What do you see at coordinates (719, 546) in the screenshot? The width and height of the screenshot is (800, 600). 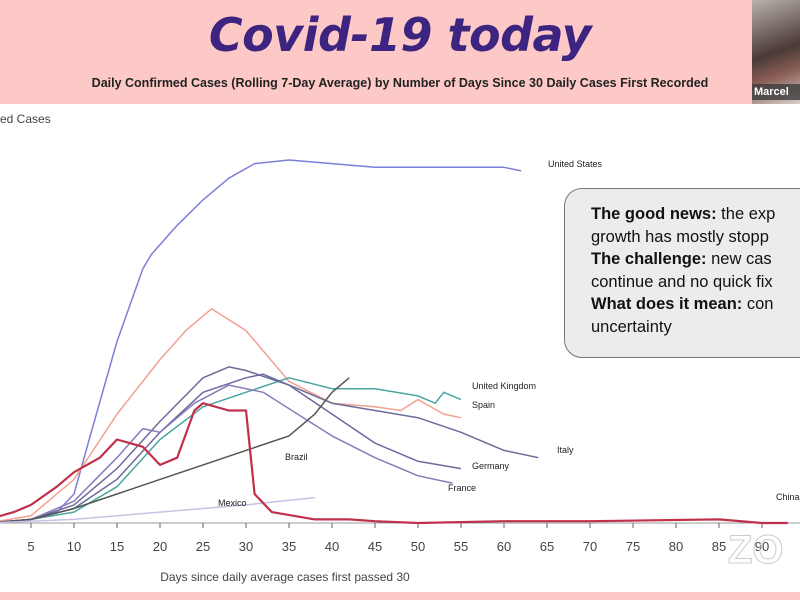 I see `x-tick-label: 85` at bounding box center [719, 546].